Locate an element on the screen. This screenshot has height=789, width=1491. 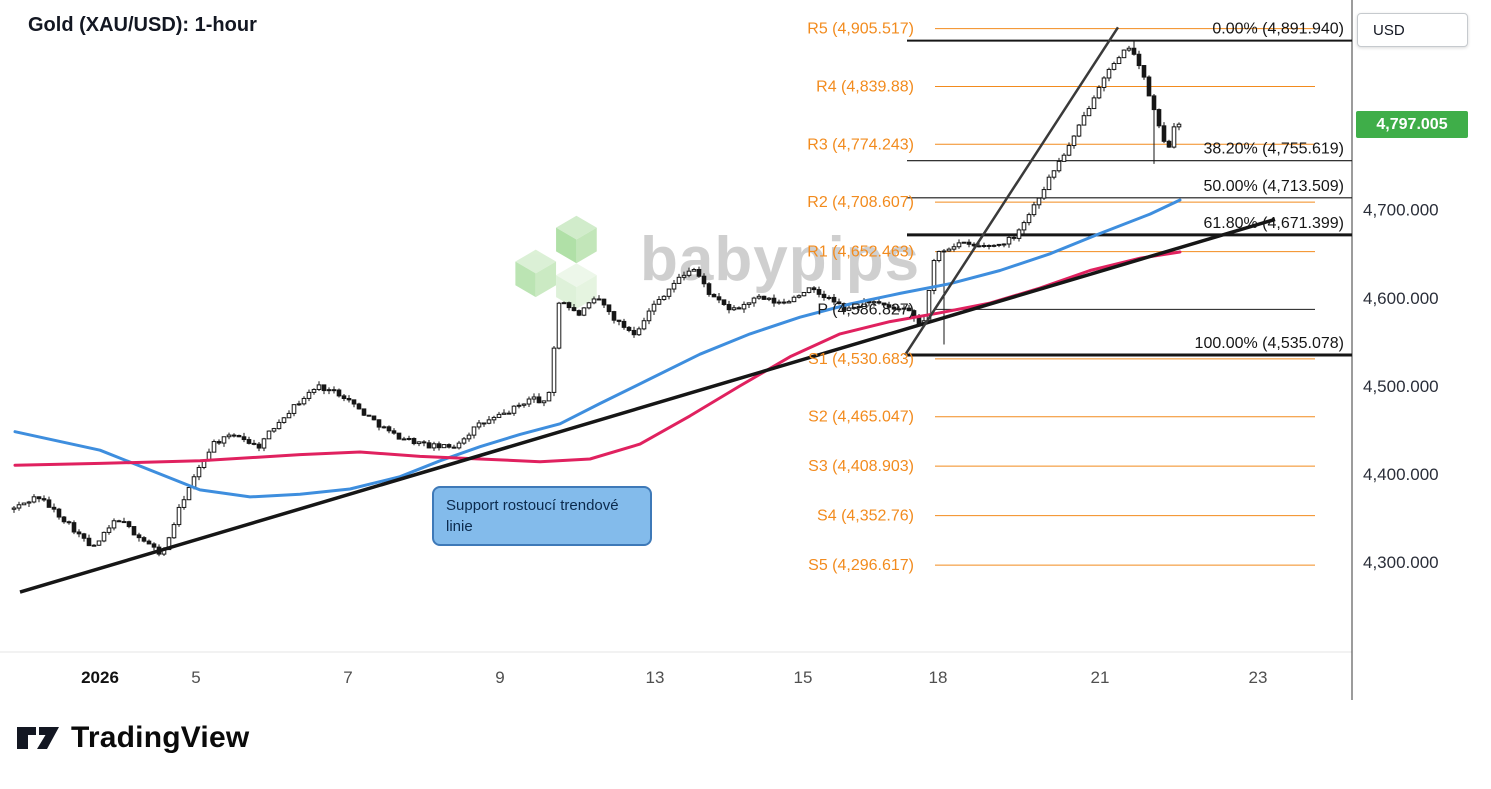
svg-text: R5 (4,905.517) is located at coordinates (860, 29).